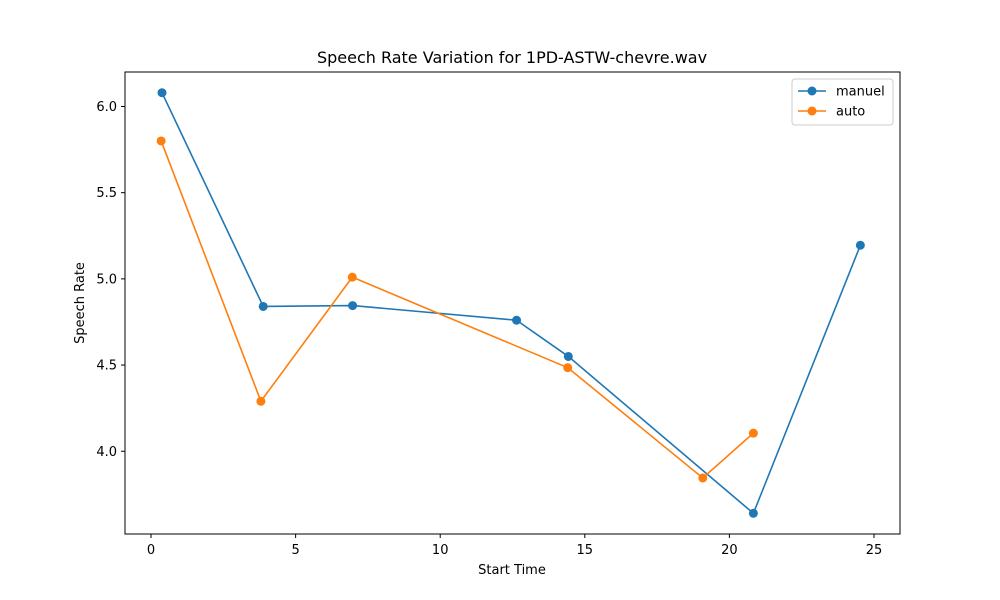 This screenshot has width=1000, height=600. I want to click on legend-marker-manuel, so click(812, 91).